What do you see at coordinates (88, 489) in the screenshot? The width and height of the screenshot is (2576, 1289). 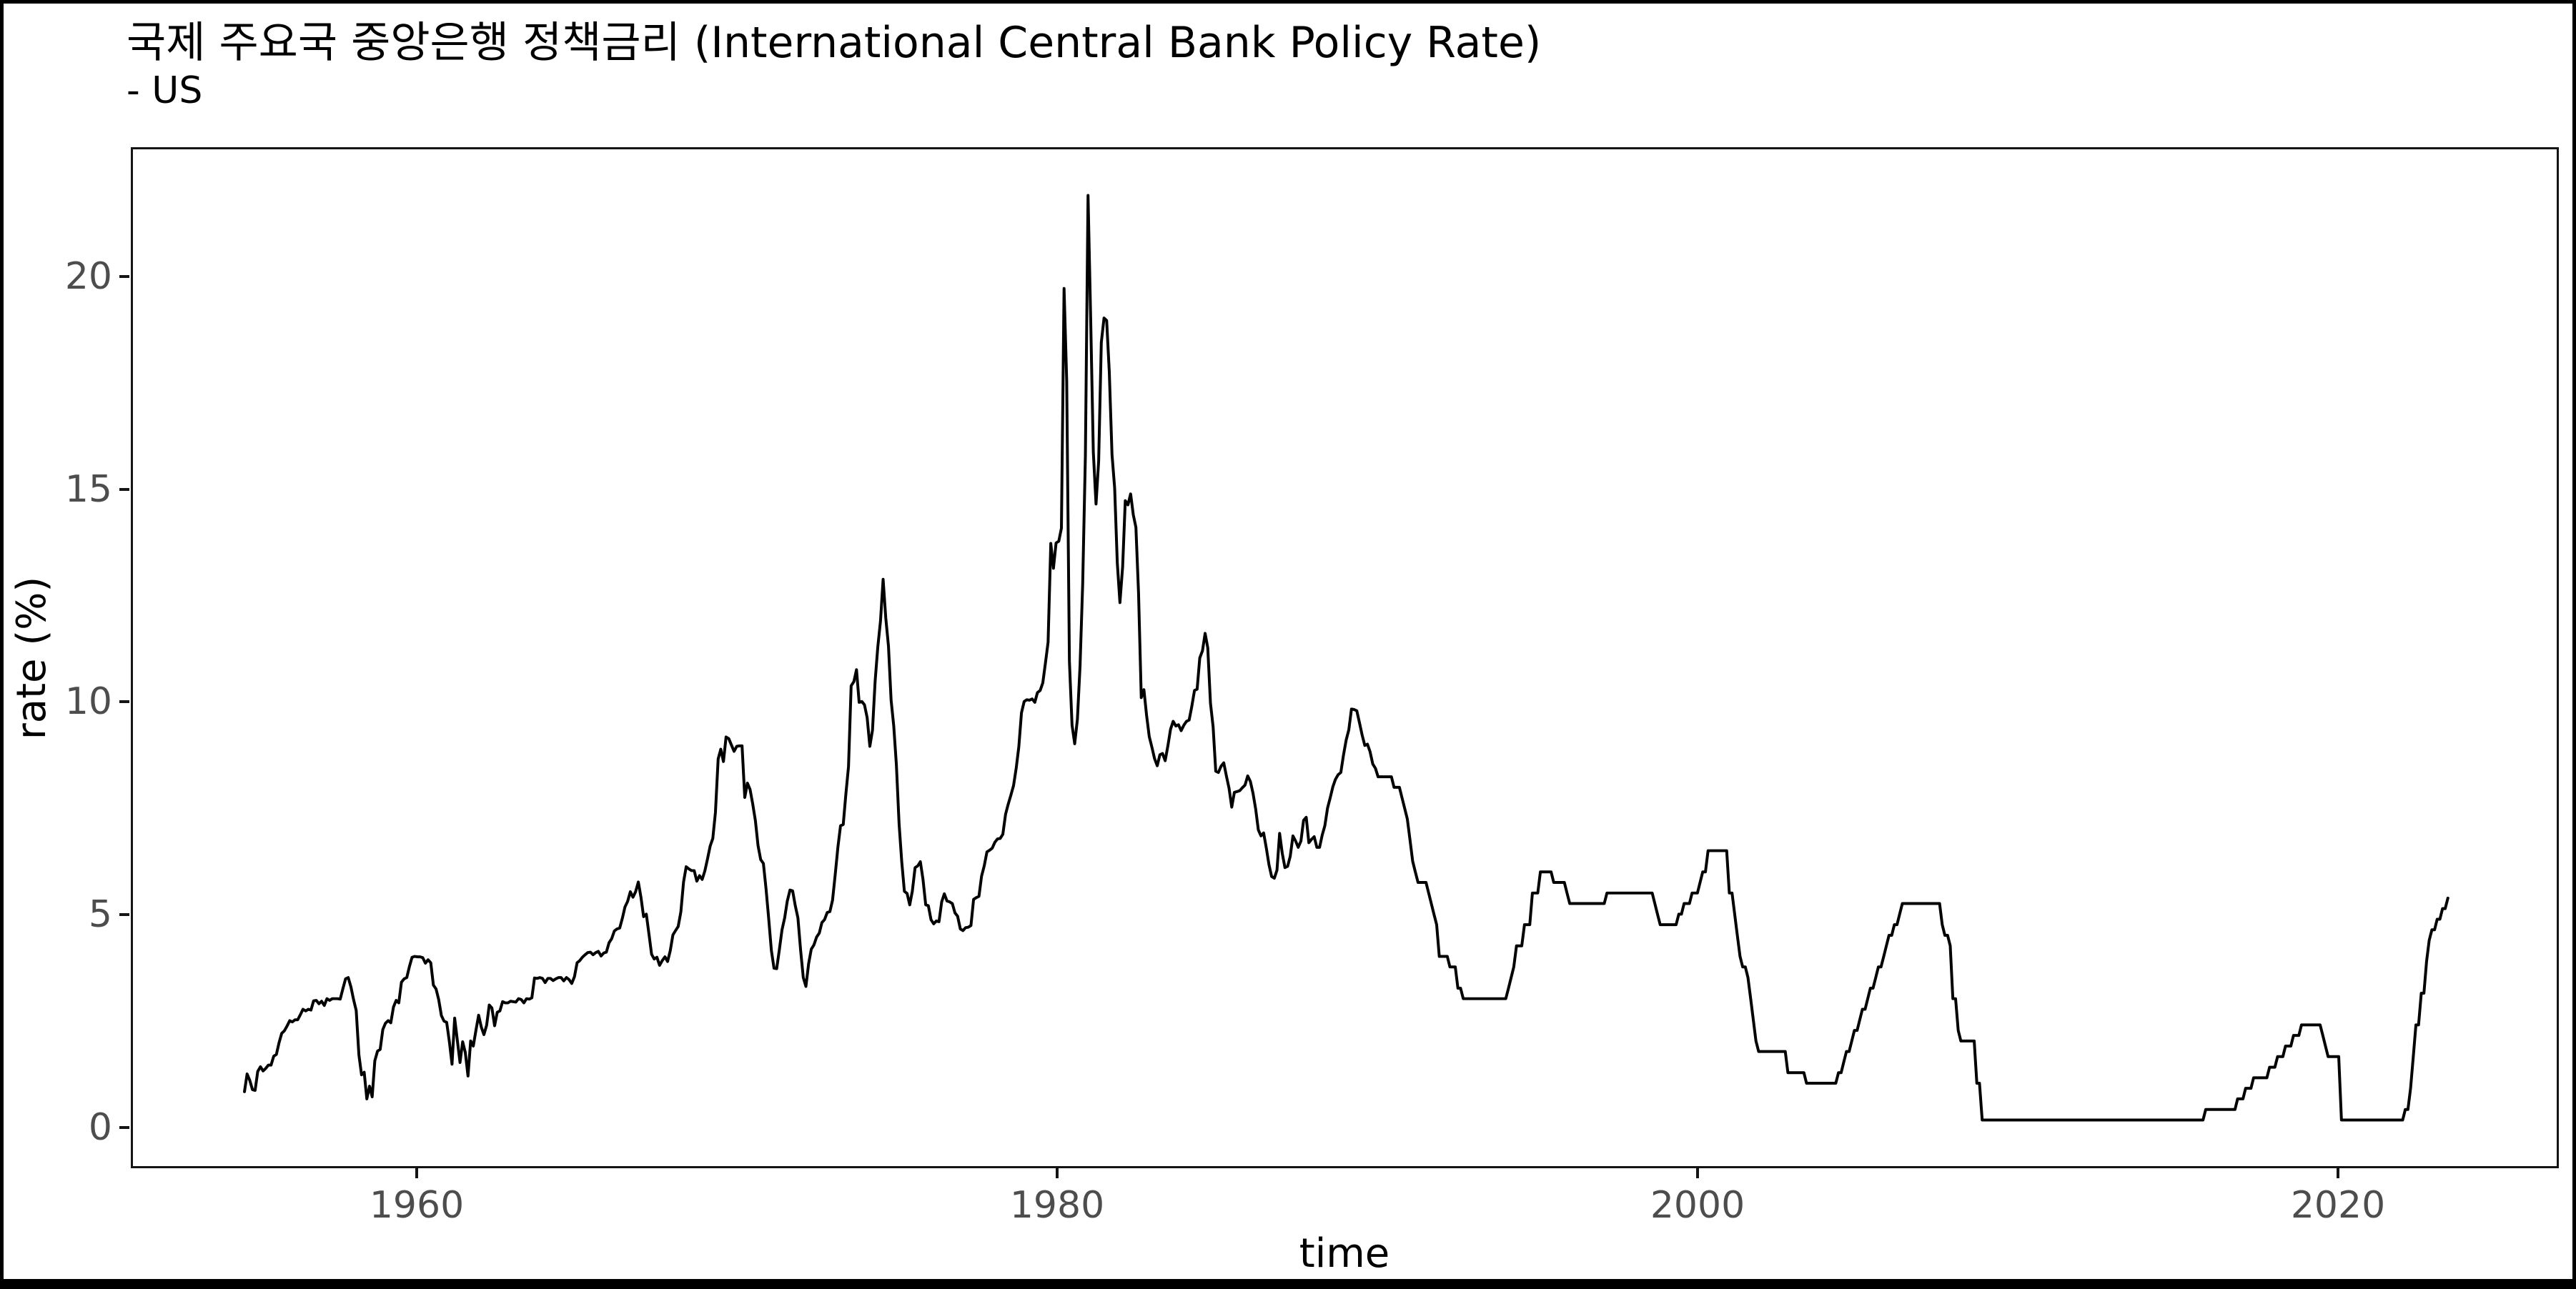 I see `y-tick-label-15: 15` at bounding box center [88, 489].